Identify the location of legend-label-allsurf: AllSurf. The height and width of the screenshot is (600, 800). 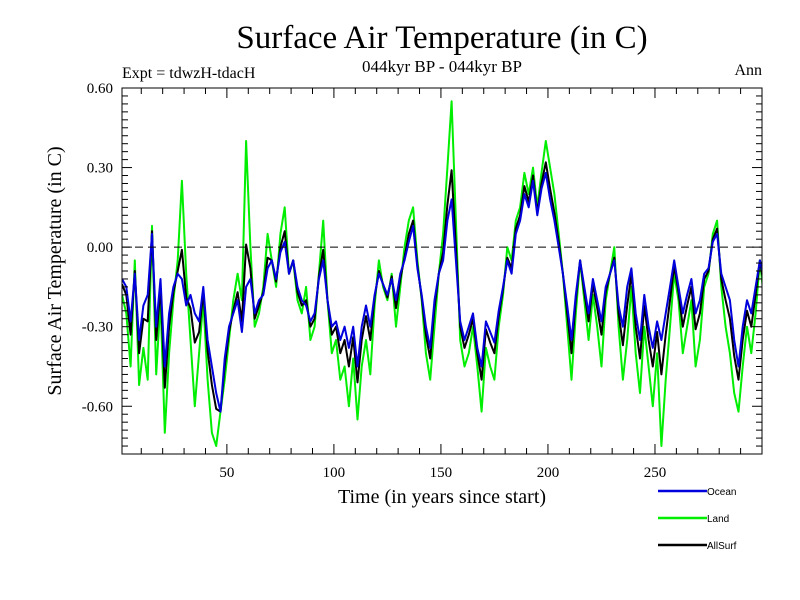
(722, 546).